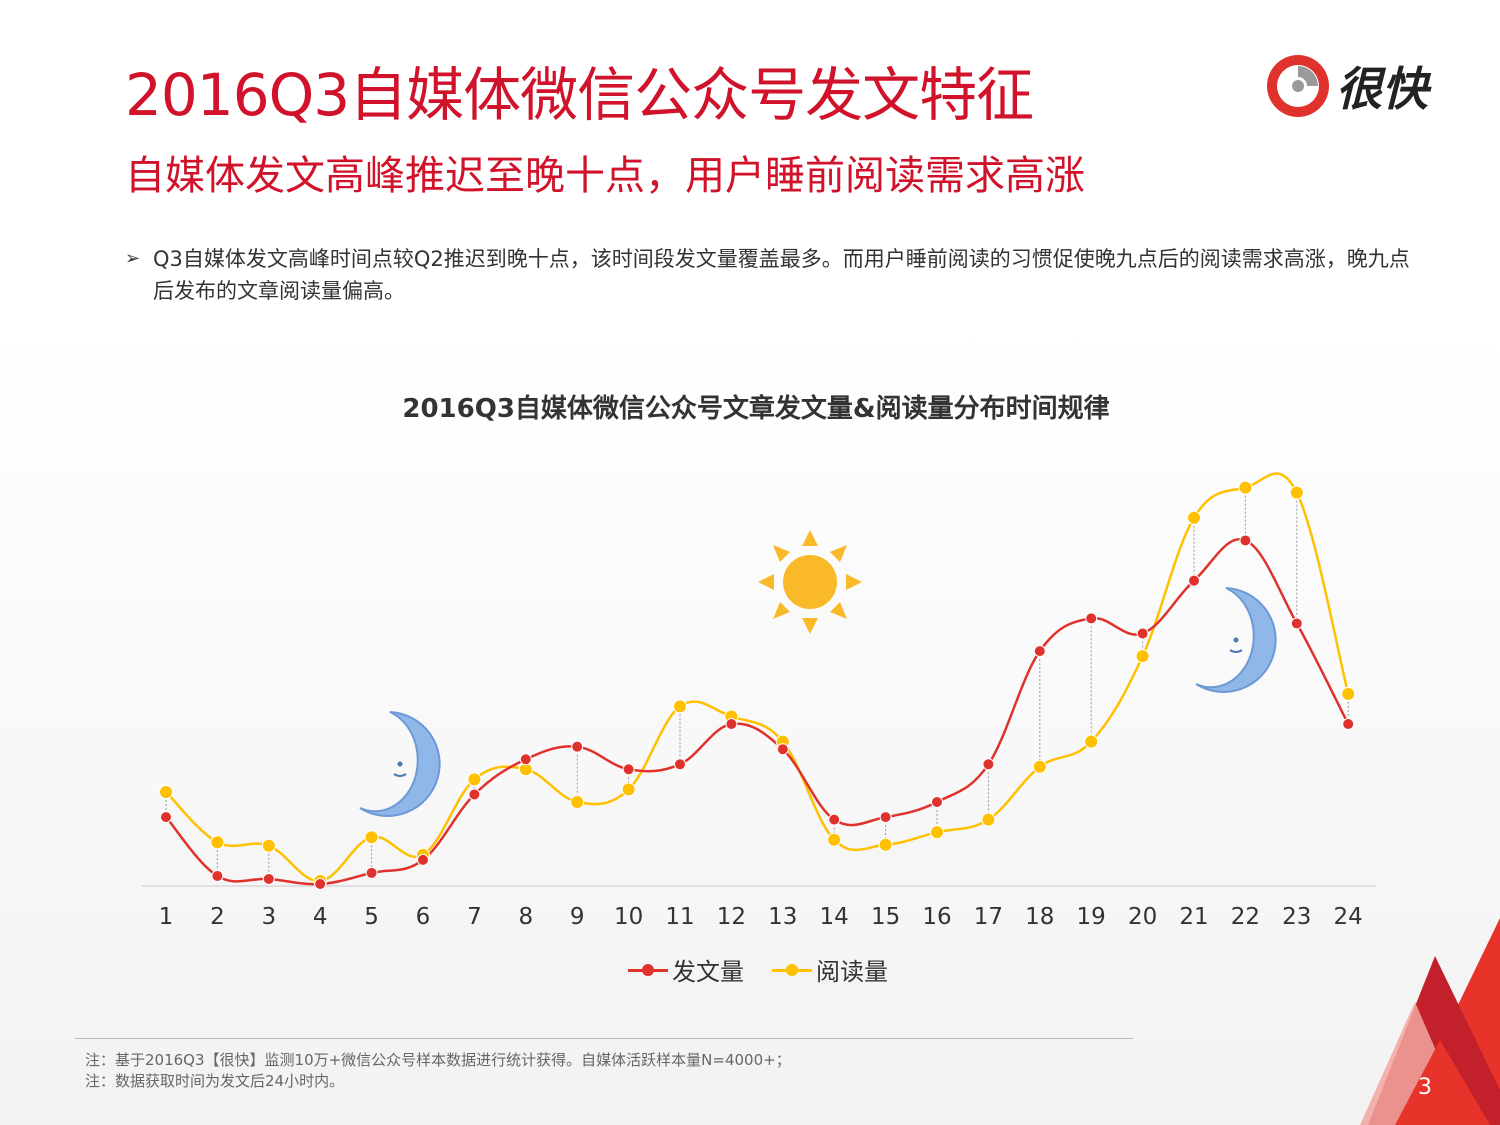 The height and width of the screenshot is (1125, 1500). I want to click on footnote: 注：数据获取时间为发文后24小时内。, so click(215, 1081).